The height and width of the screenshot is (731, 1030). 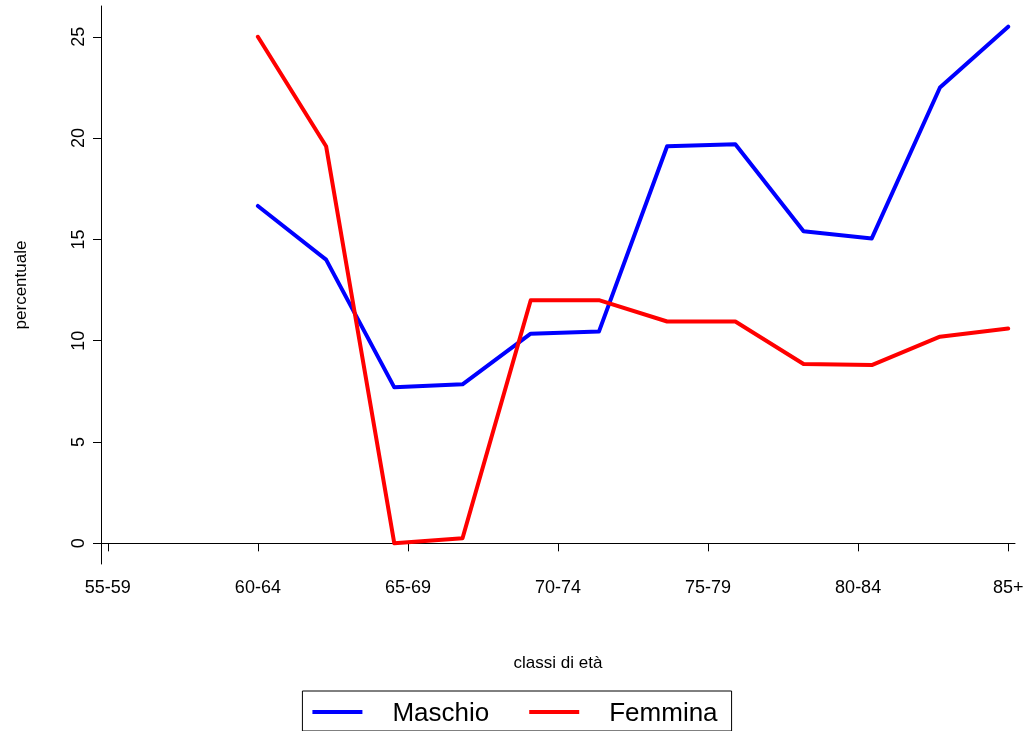 I want to click on x-axis-title: classi di età, so click(x=558, y=662).